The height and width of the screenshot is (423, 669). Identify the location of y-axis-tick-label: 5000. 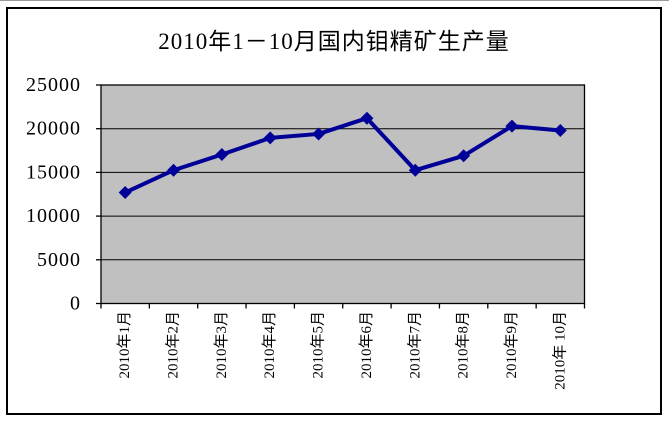
(59, 260).